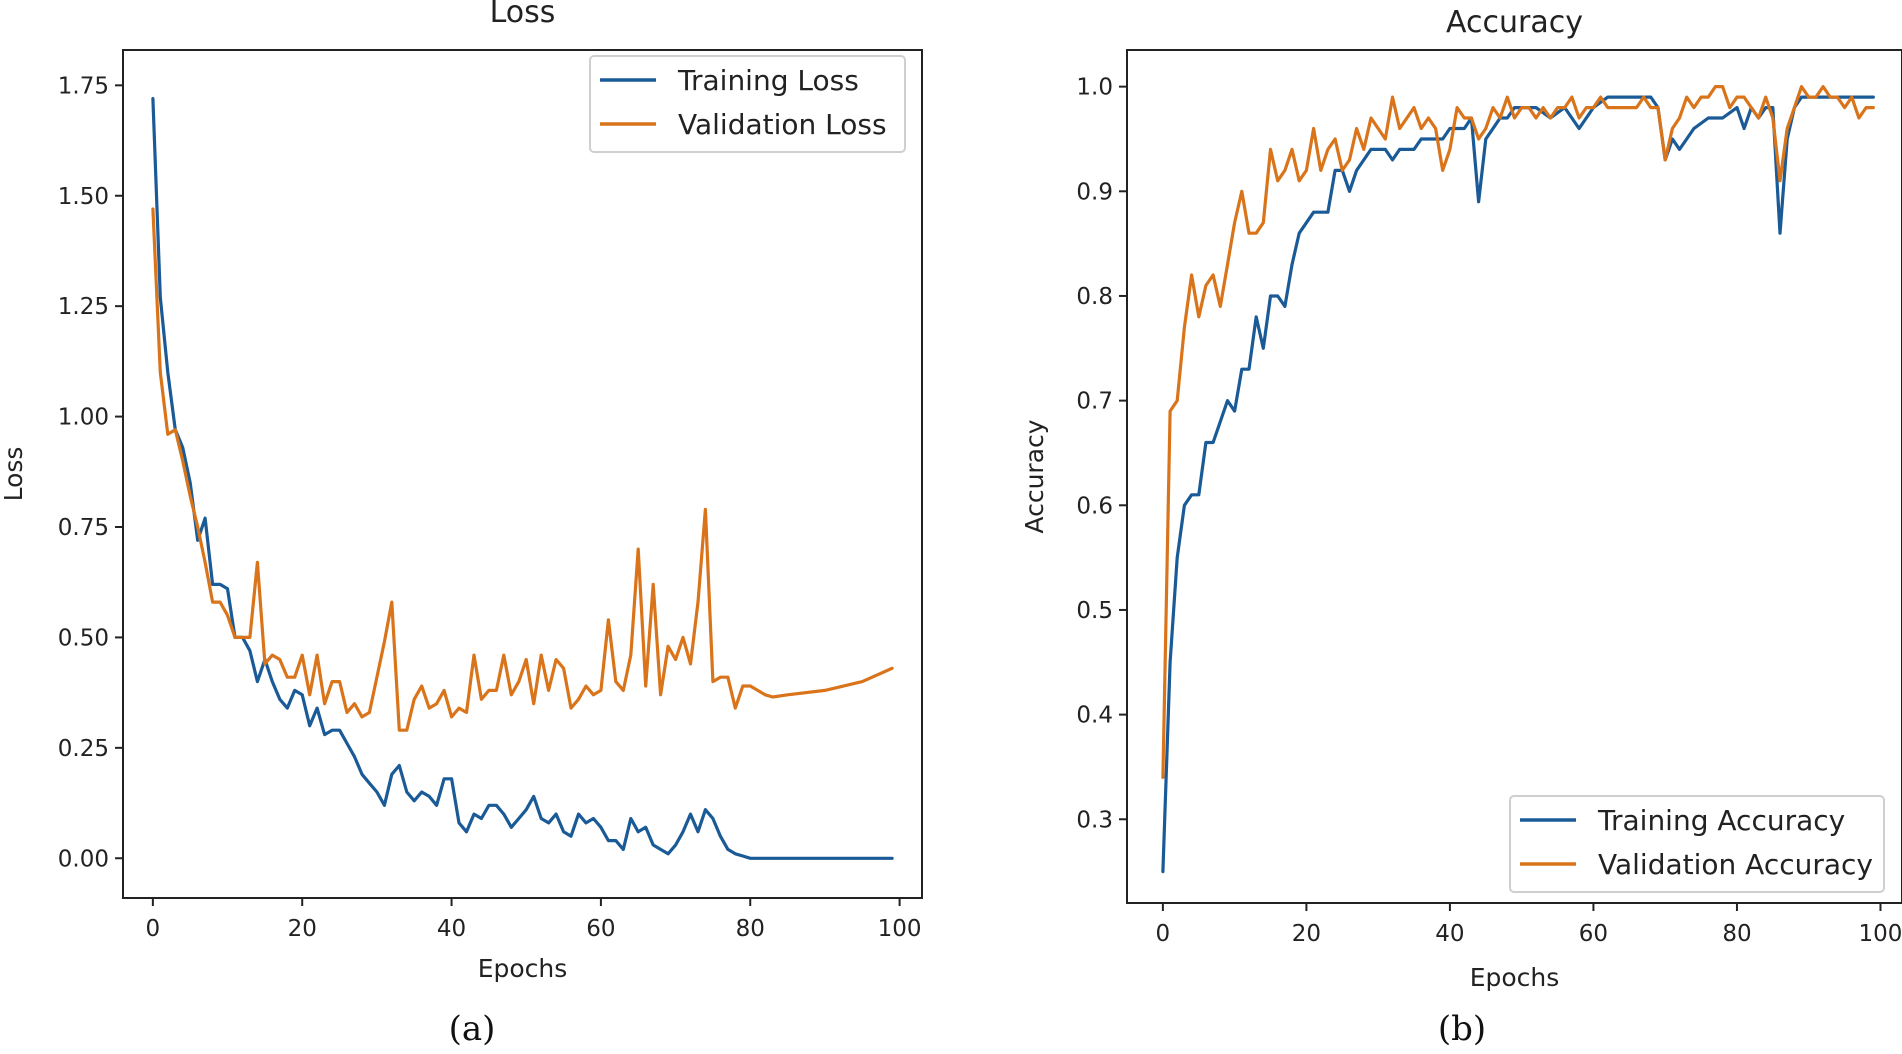  Describe the element at coordinates (1721, 820) in the screenshot. I see `training-accuracy-legend-label: Training Accuracy` at that location.